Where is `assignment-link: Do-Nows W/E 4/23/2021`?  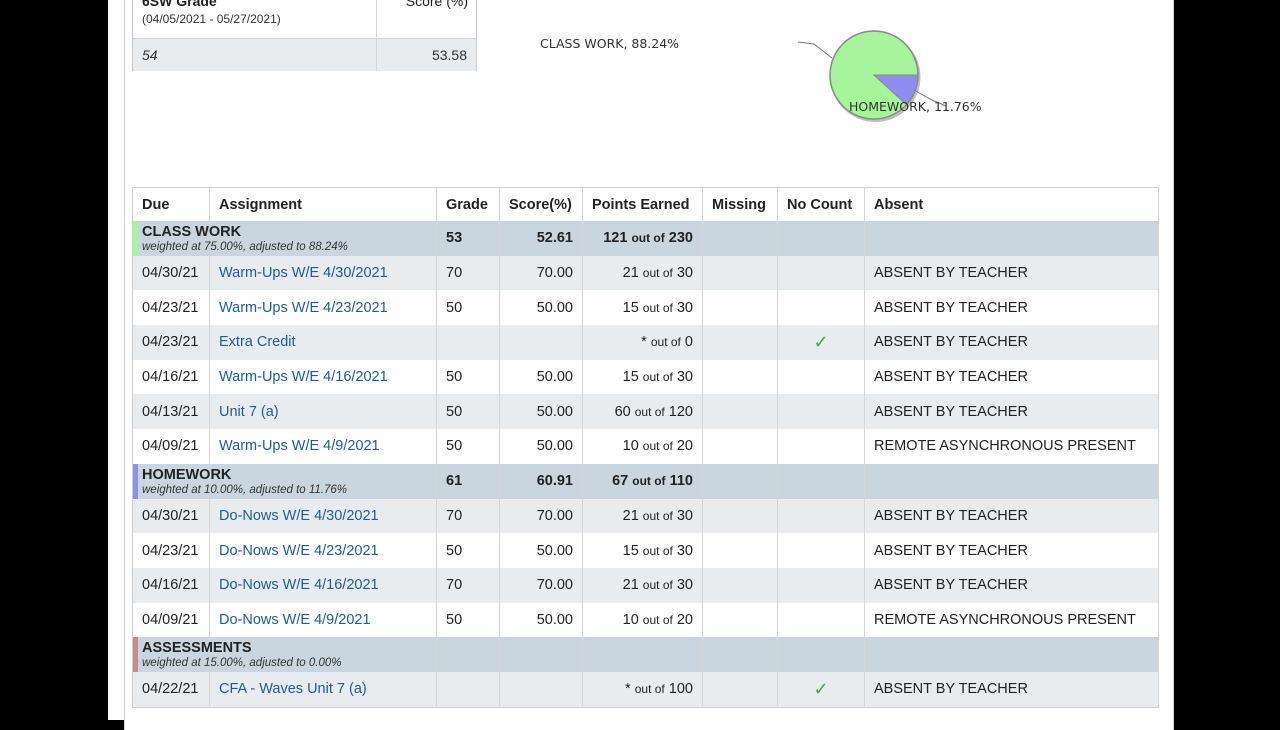
assignment-link: Do-Nows W/E 4/23/2021 is located at coordinates (299, 550).